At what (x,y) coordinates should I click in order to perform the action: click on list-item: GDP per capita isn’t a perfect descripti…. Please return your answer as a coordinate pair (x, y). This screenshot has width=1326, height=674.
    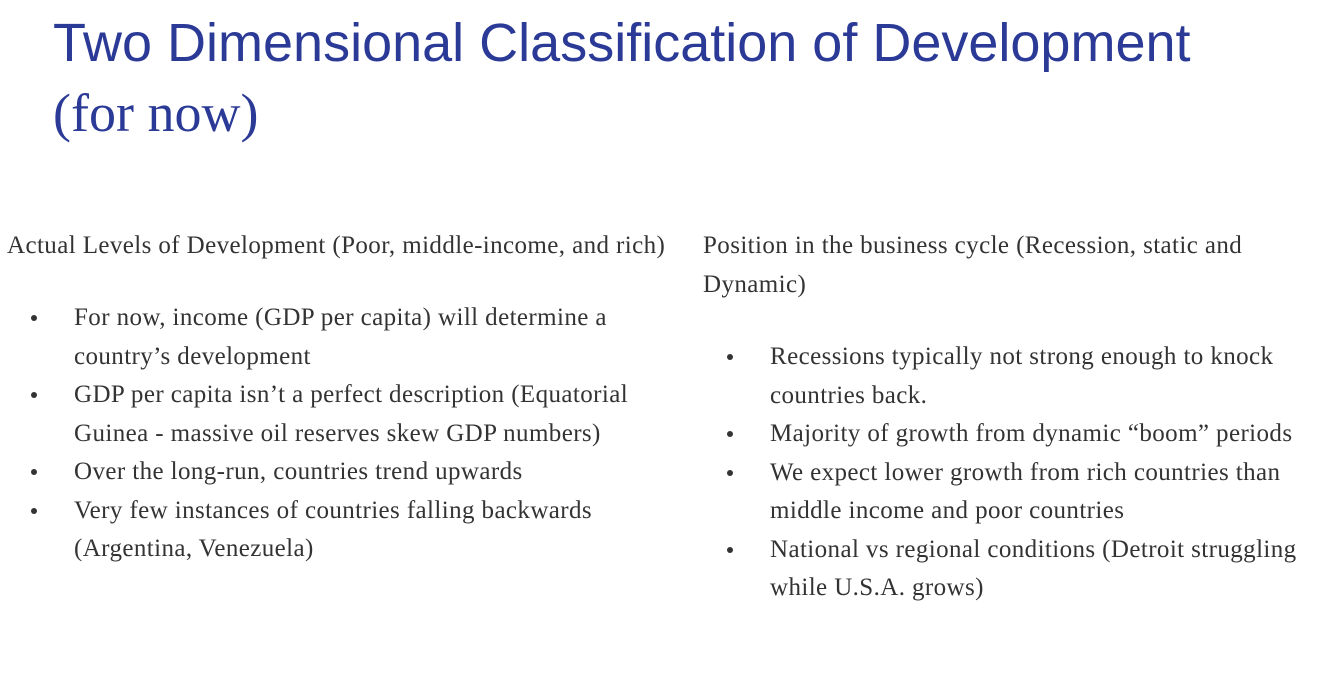
    Looking at the image, I should click on (347, 414).